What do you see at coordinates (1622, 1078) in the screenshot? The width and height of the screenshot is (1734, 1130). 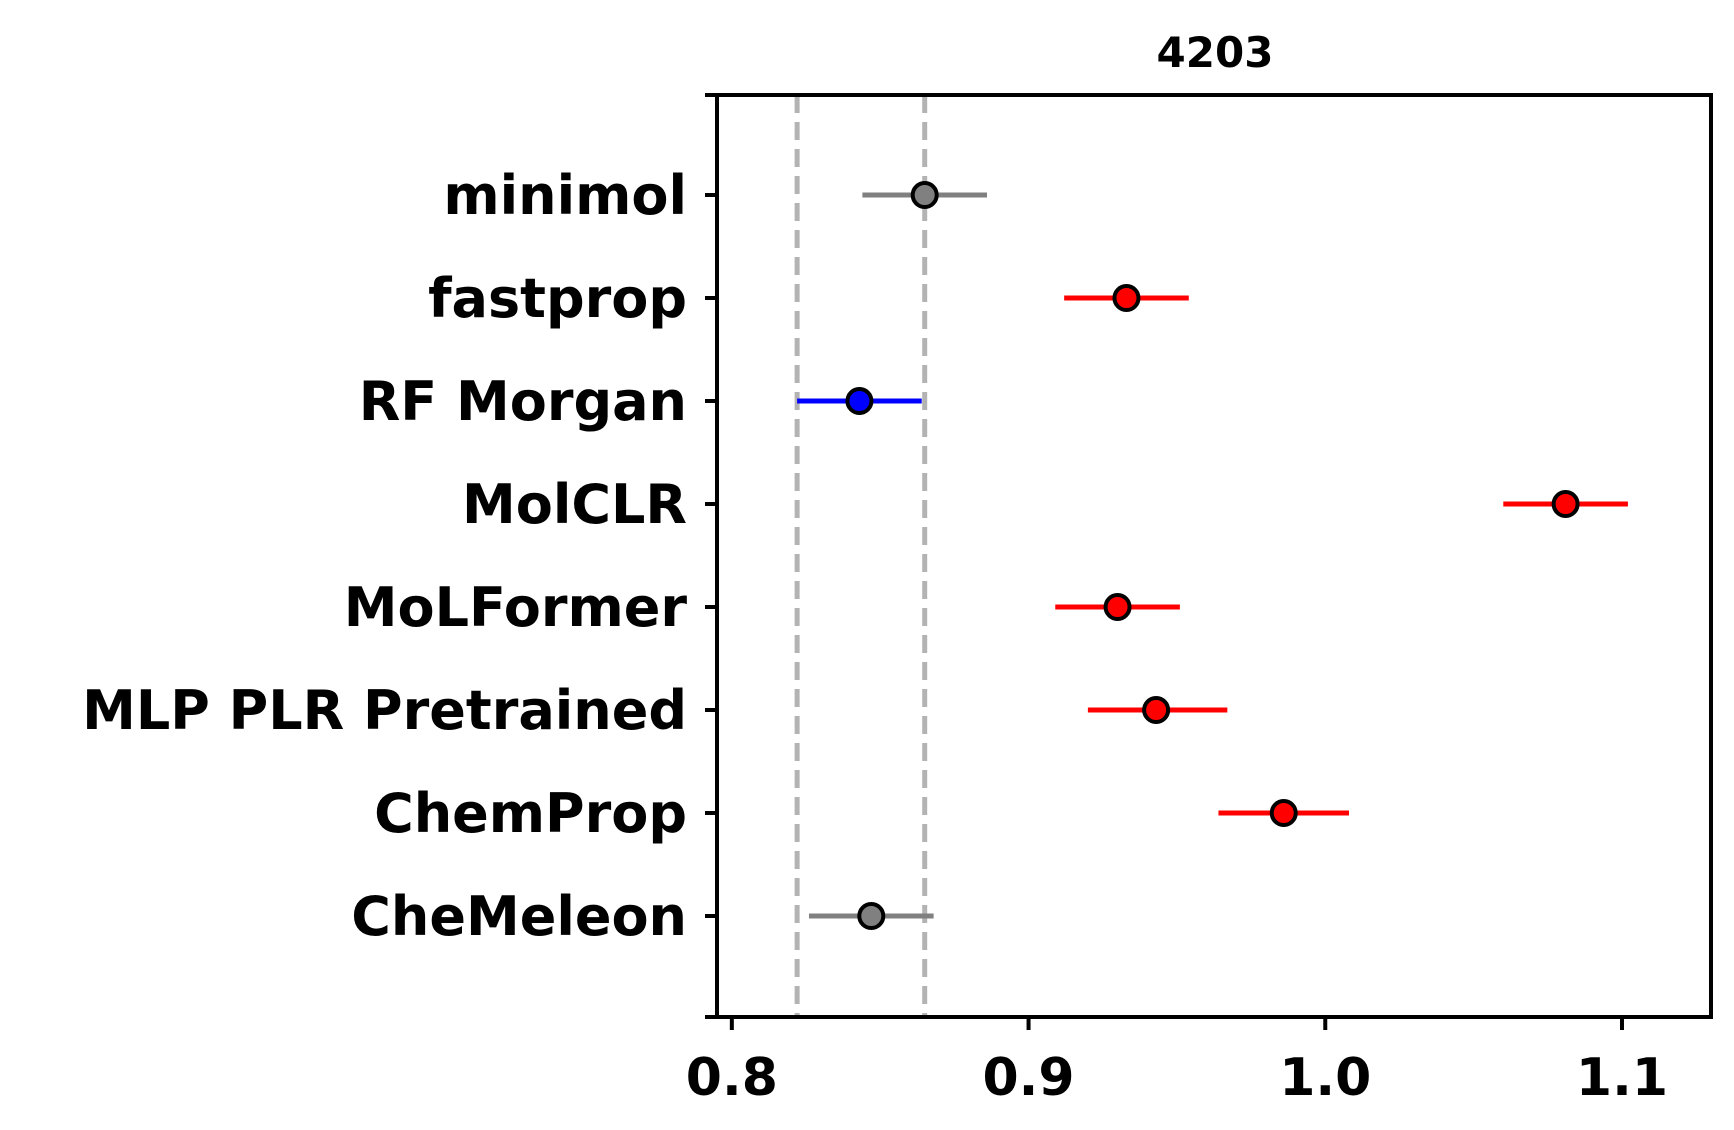 I see `x-tick-label: 1.1` at bounding box center [1622, 1078].